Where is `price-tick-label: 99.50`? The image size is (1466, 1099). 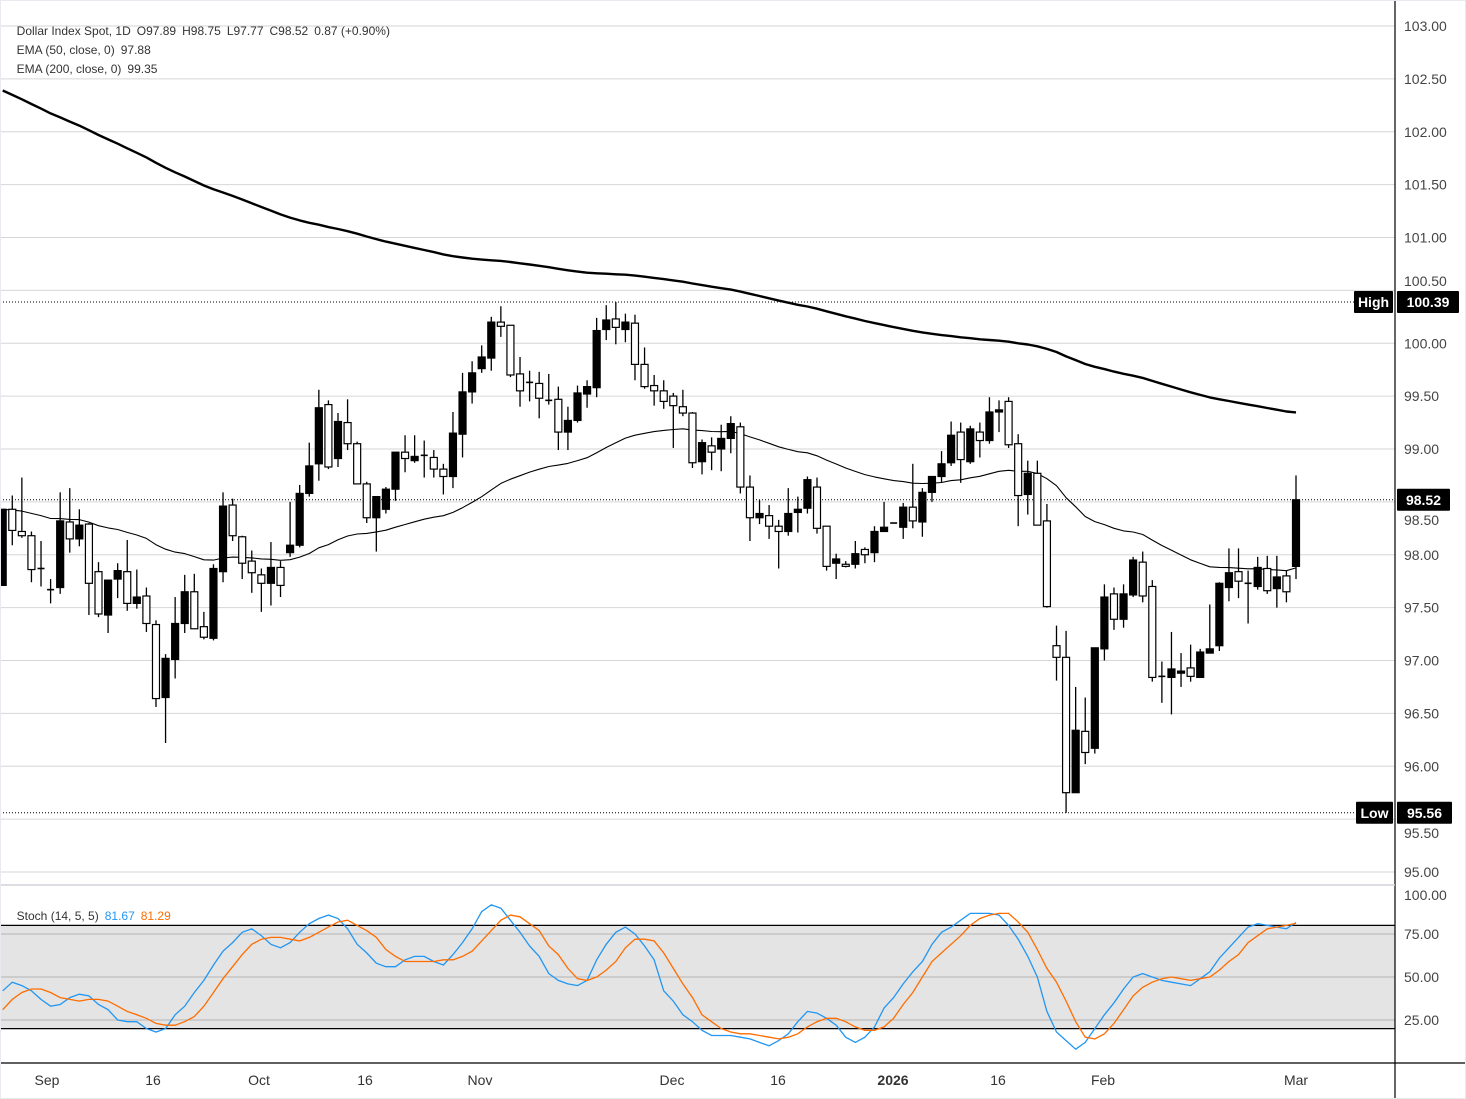 price-tick-label: 99.50 is located at coordinates (1421, 396).